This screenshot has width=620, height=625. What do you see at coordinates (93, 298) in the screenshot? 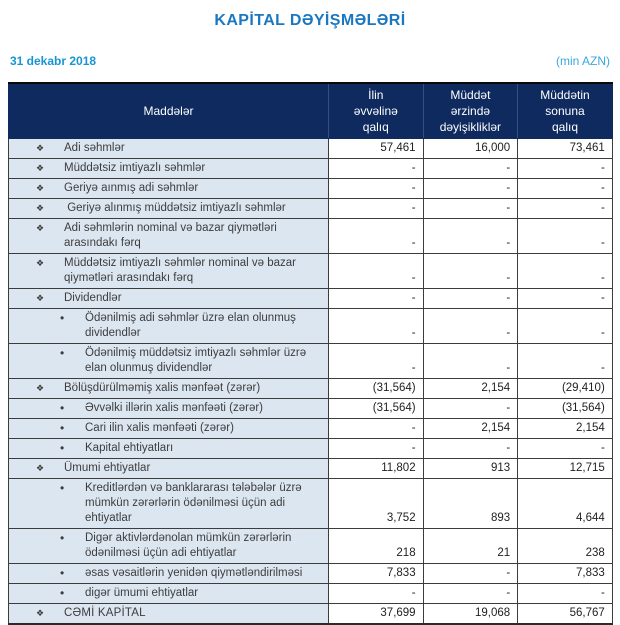
I see `row-label: Dividendlər` at bounding box center [93, 298].